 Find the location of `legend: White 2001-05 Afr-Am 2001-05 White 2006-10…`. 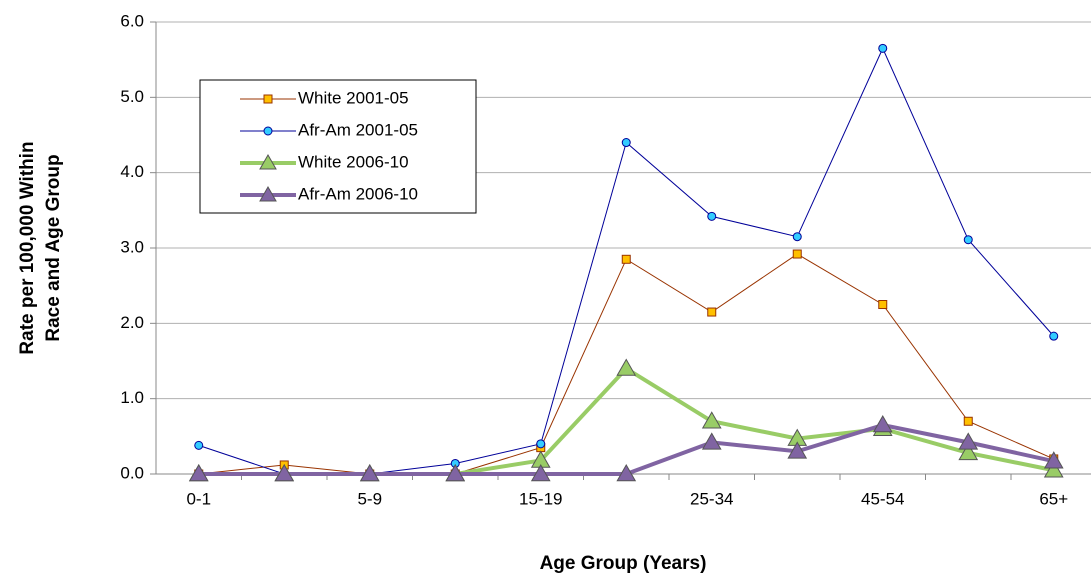

legend: White 2001-05 Afr-Am 2001-05 White 2006-10… is located at coordinates (338, 146).